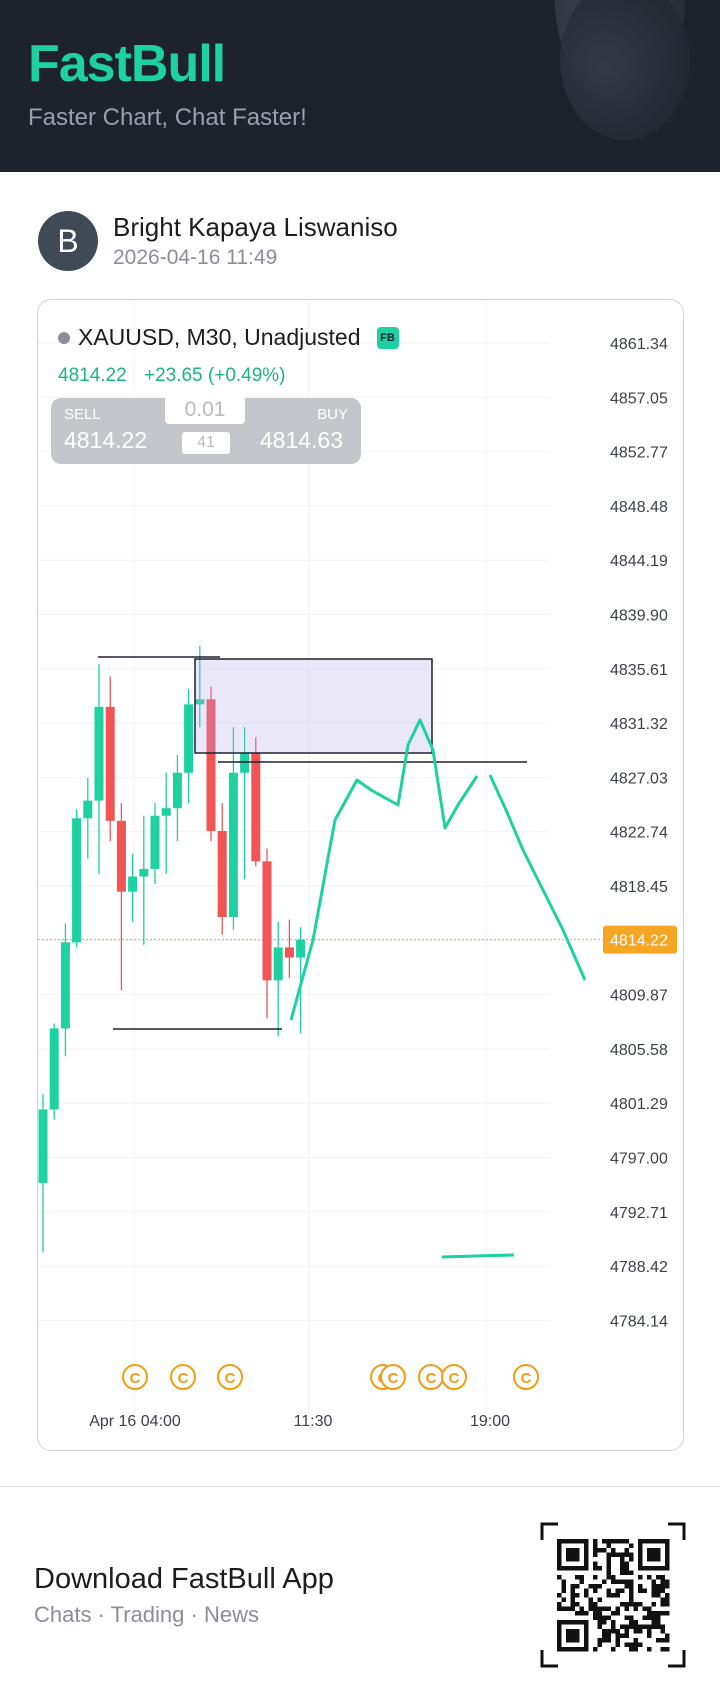 This screenshot has width=720, height=1702. What do you see at coordinates (639, 1213) in the screenshot?
I see `y-tick-label: 4792.71` at bounding box center [639, 1213].